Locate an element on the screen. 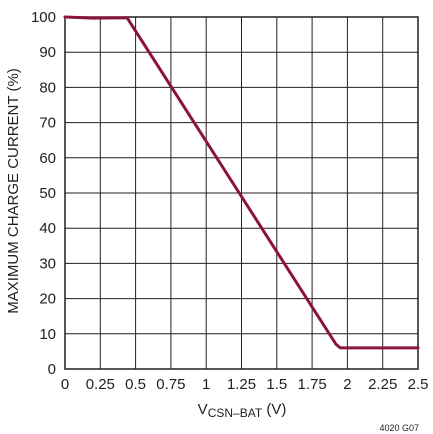 This screenshot has width=433, height=434. x-tick-label-1: 0.25 is located at coordinates (100, 384).